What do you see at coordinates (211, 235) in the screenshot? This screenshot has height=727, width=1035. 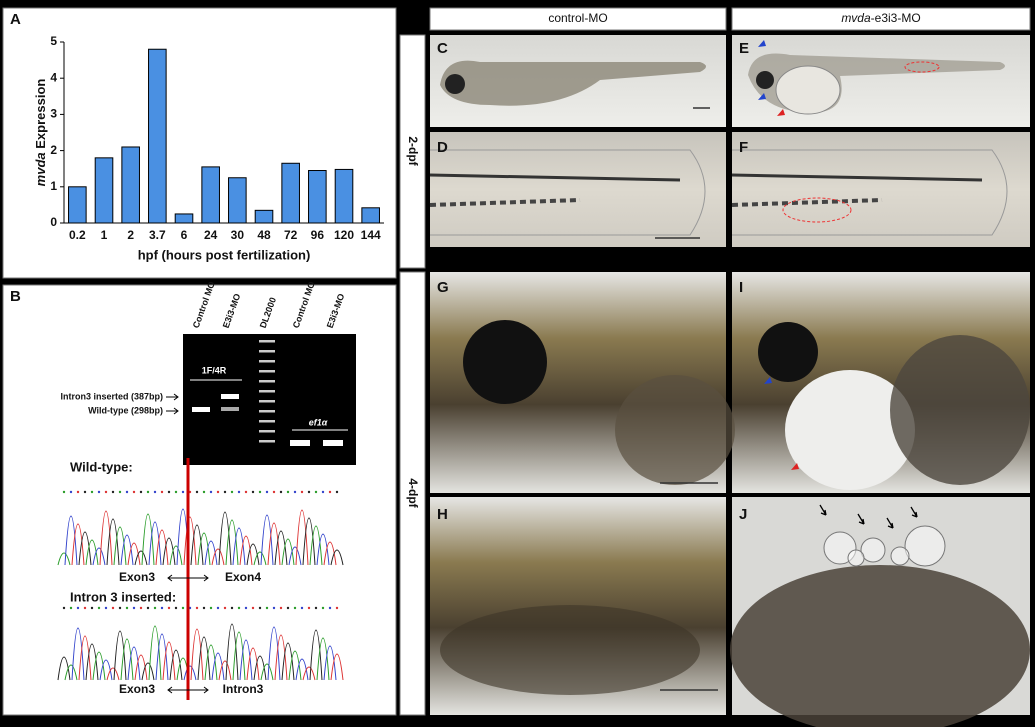 I see `x-tick-label: 24` at bounding box center [211, 235].